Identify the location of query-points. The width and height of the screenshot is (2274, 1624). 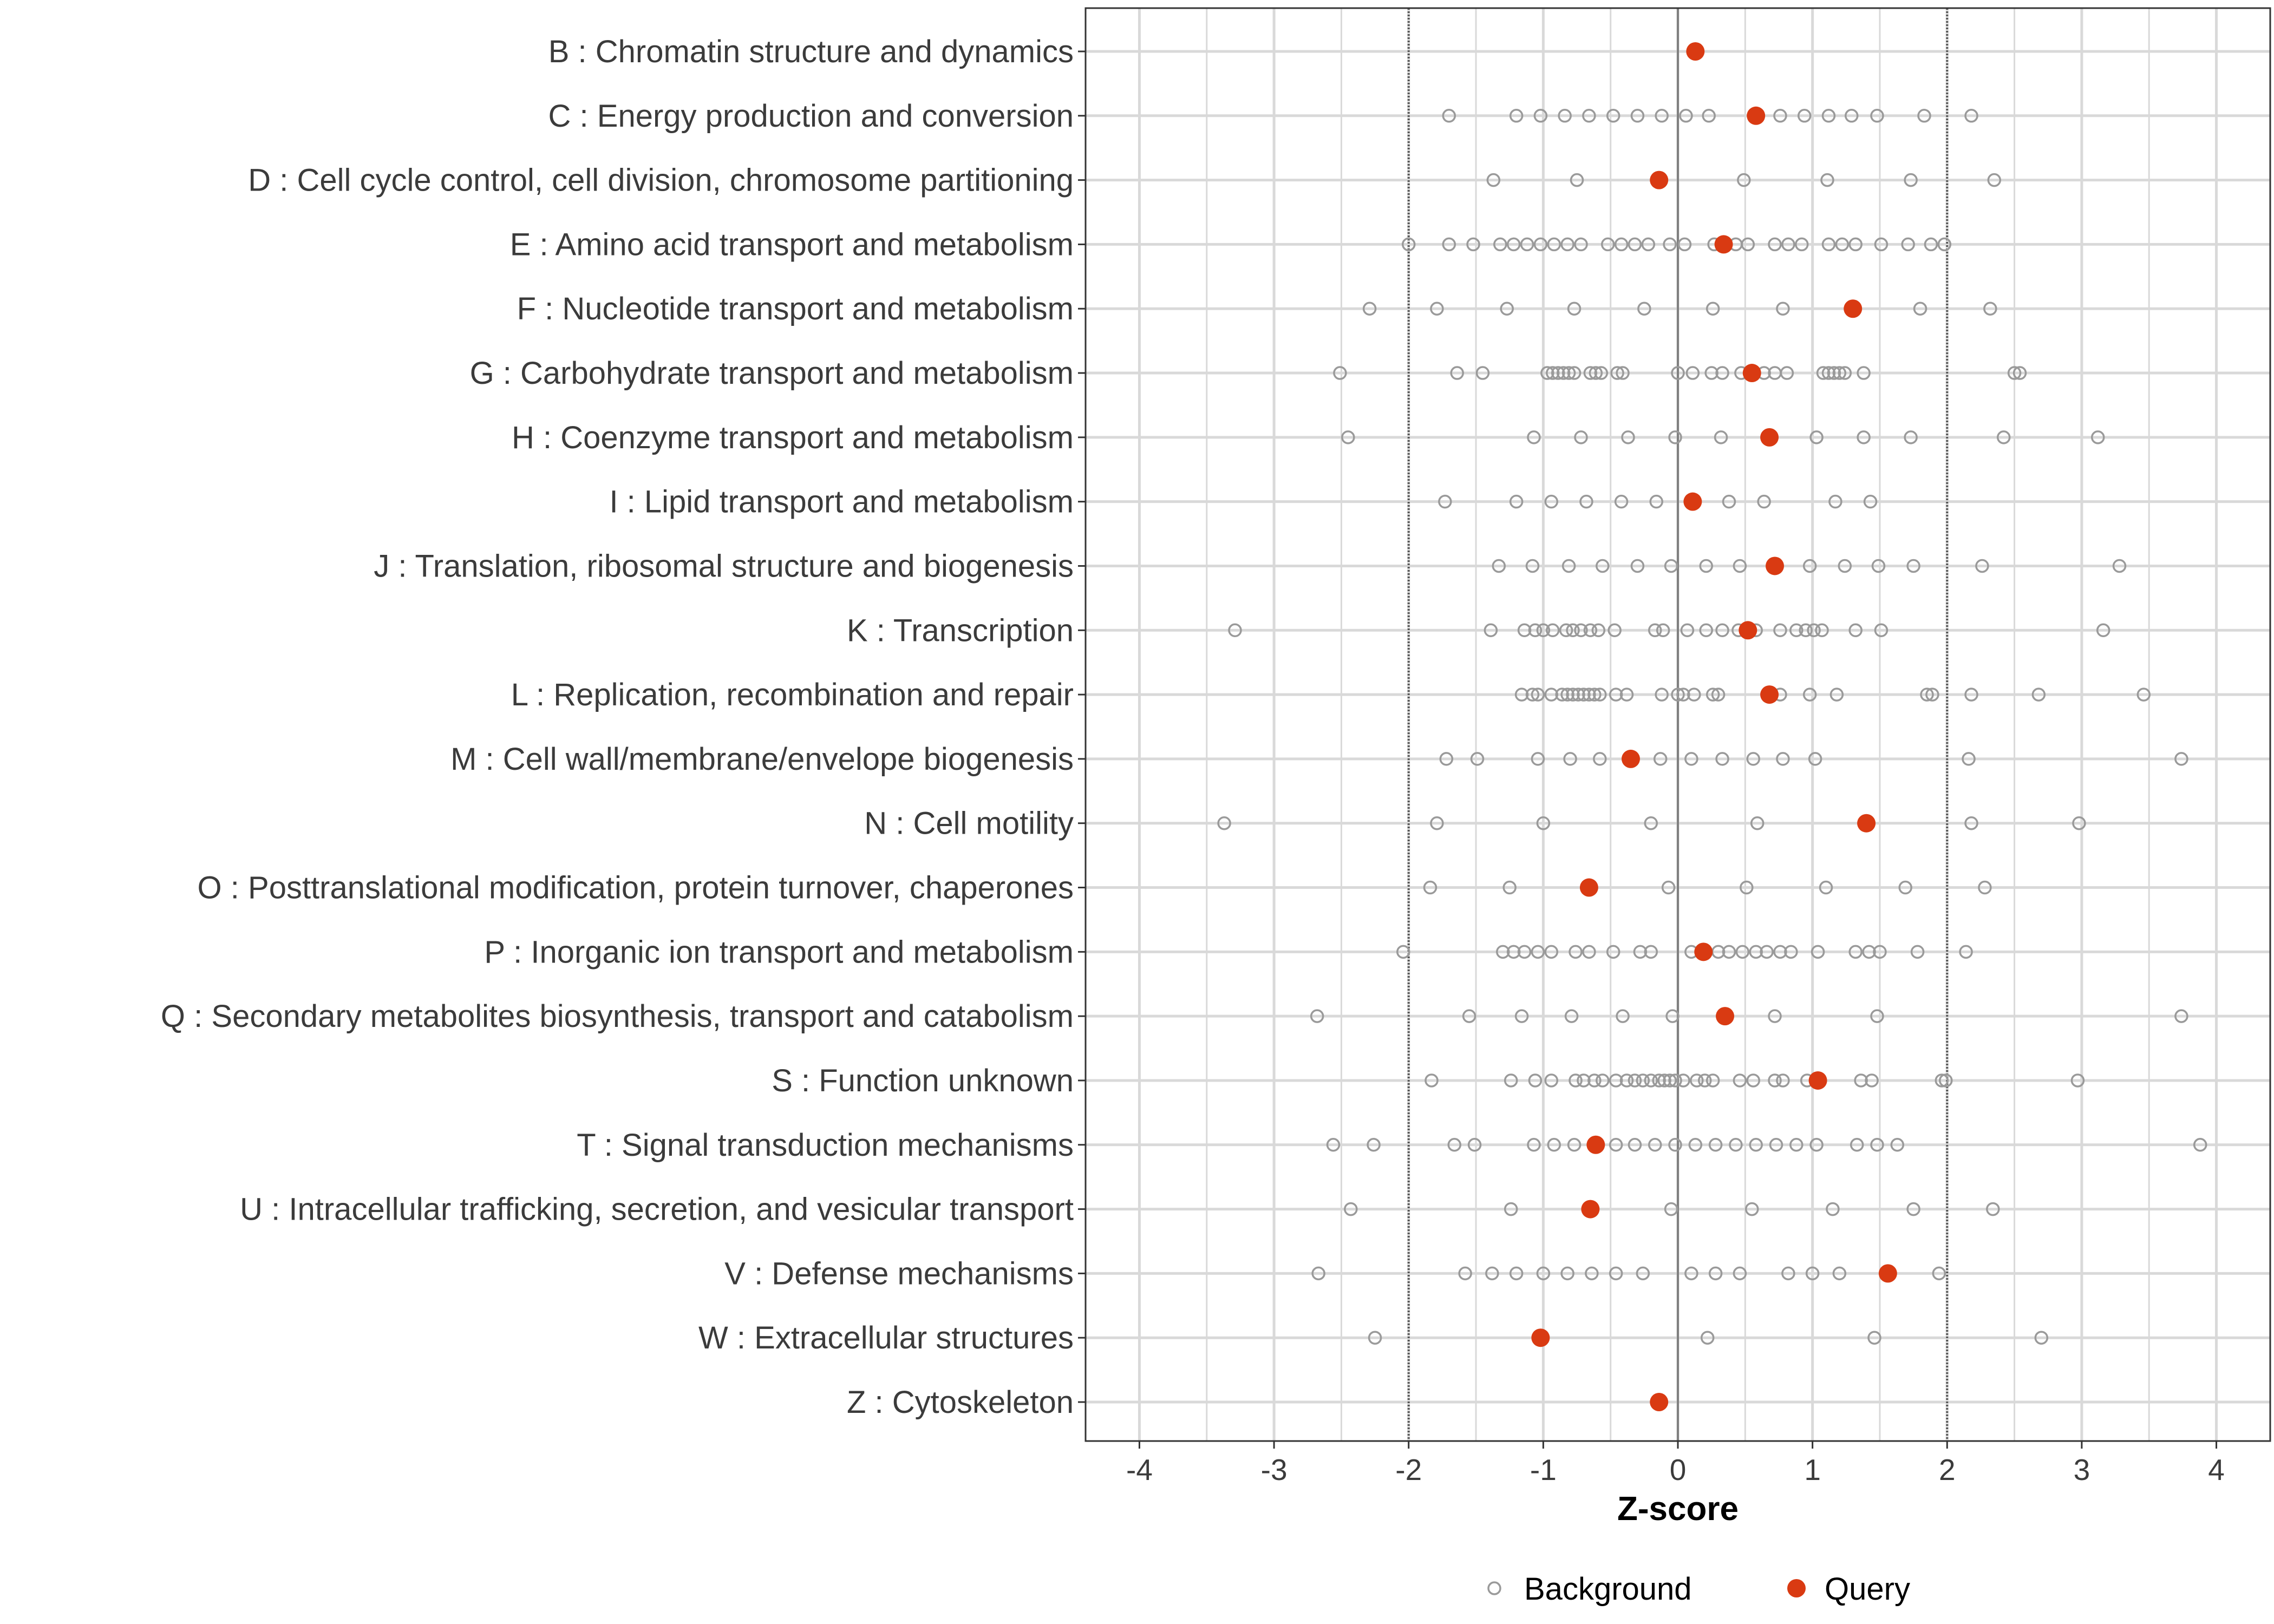
(1714, 726).